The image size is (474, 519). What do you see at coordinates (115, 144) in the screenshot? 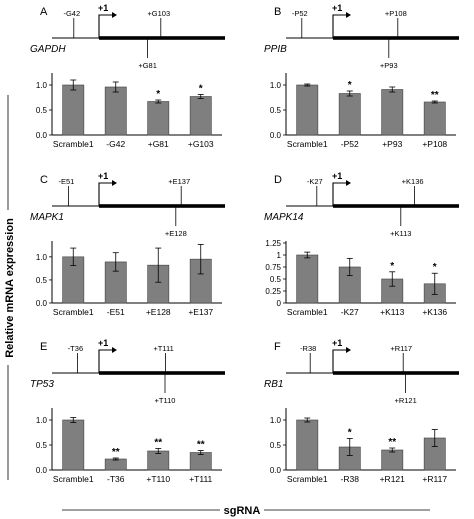
I see `x-tick-label: -G42` at bounding box center [115, 144].